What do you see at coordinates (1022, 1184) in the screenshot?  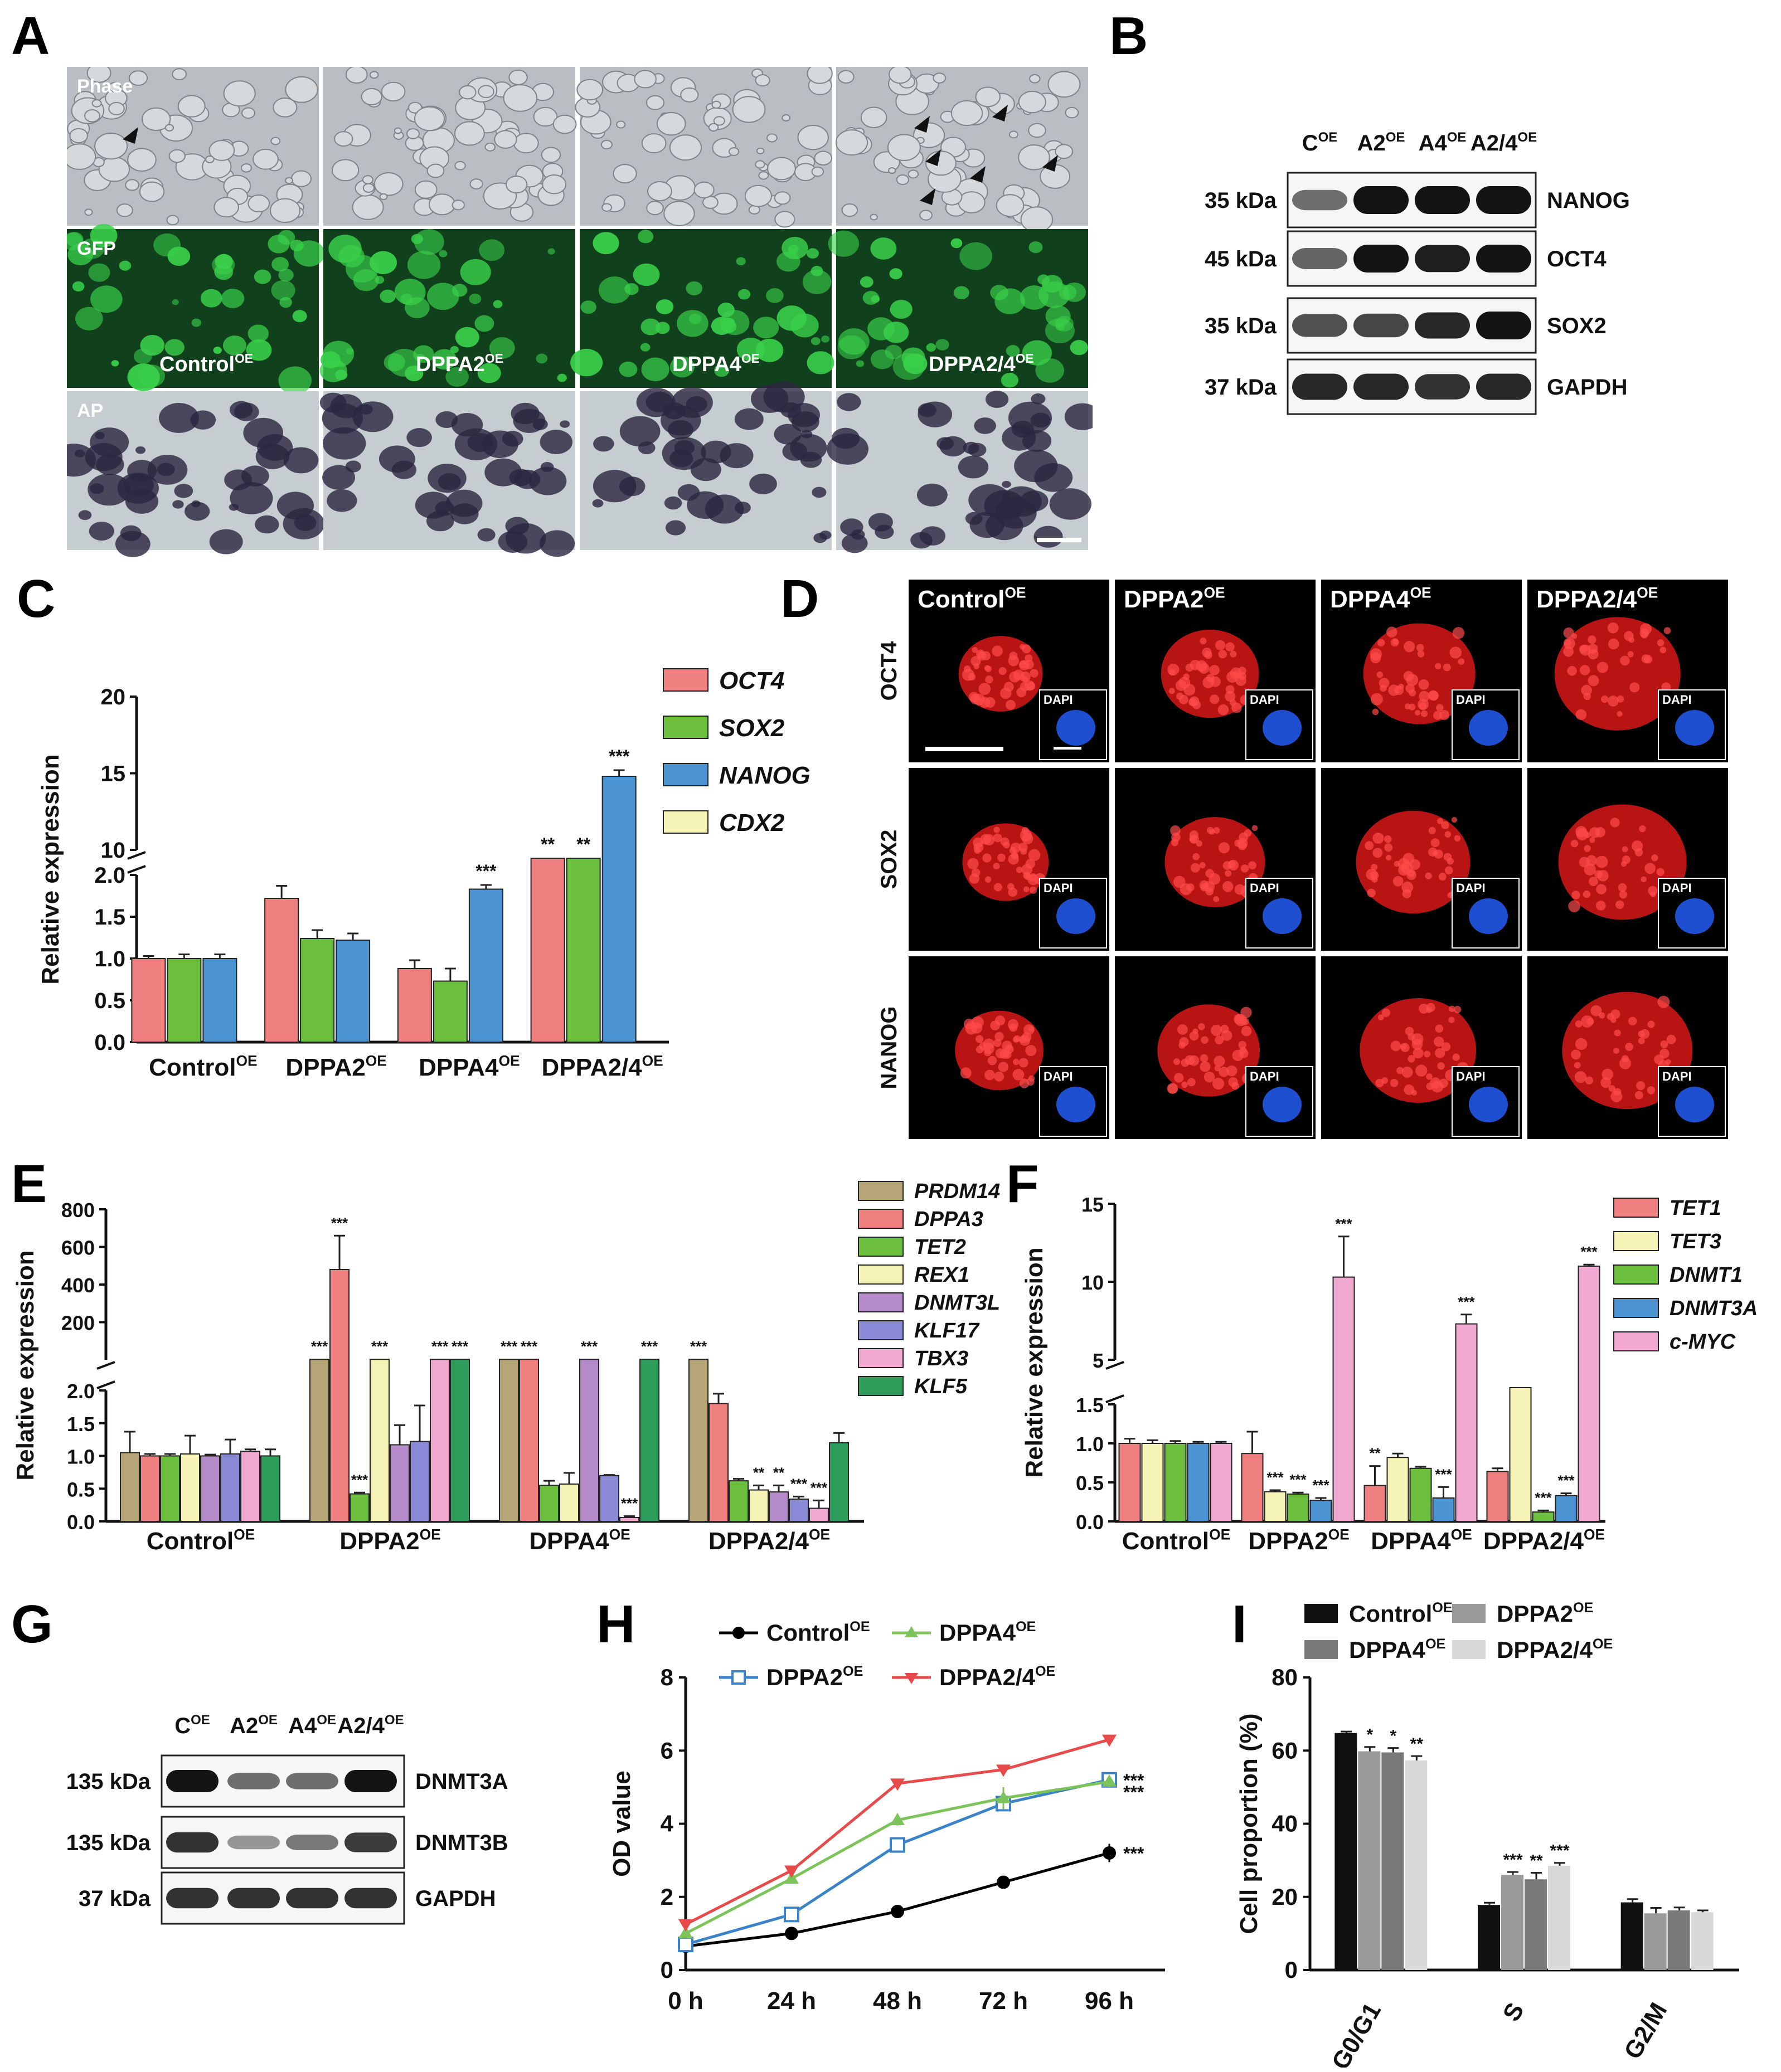 I see `panel-letter-f: F` at bounding box center [1022, 1184].